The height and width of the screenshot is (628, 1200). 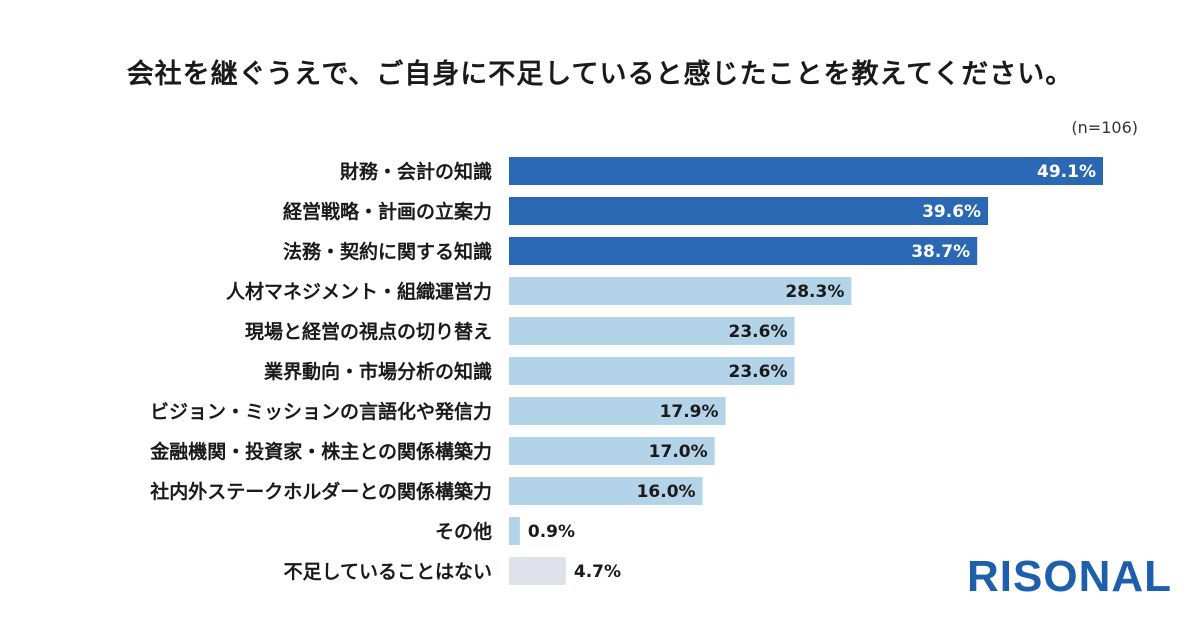 What do you see at coordinates (359, 291) in the screenshot?
I see `category-label-3: 人材マネジメント・組織運営力` at bounding box center [359, 291].